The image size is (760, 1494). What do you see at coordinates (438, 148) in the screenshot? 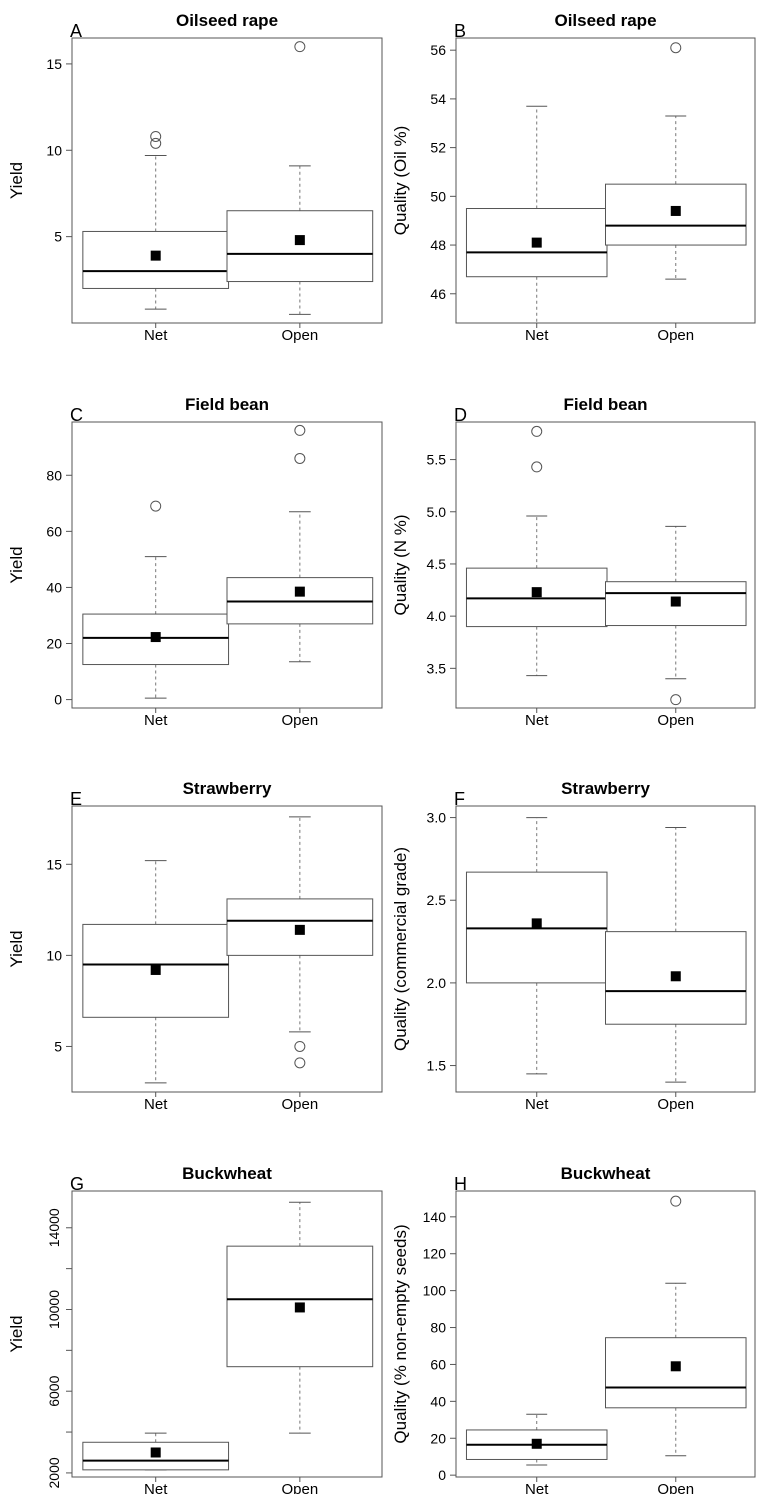
I see `y-tick-label: 52` at bounding box center [438, 148].